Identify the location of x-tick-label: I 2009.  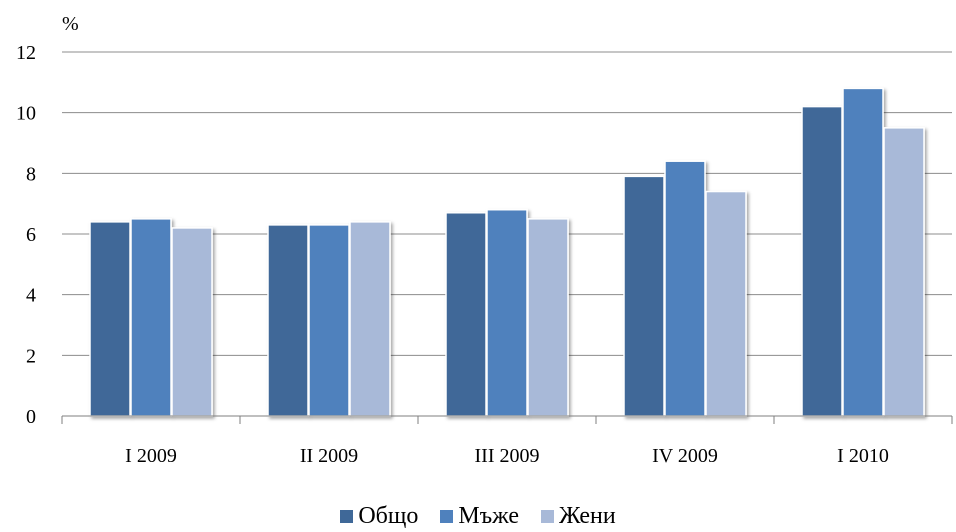
(151, 456).